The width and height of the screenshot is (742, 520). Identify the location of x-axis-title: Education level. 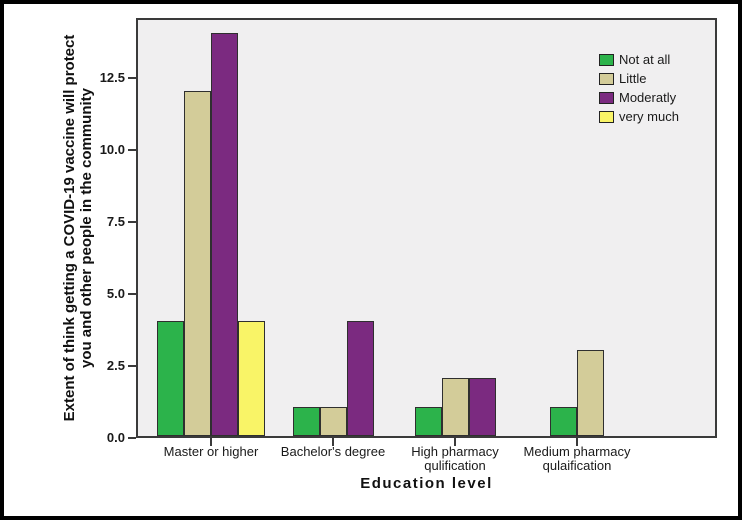
(426, 483).